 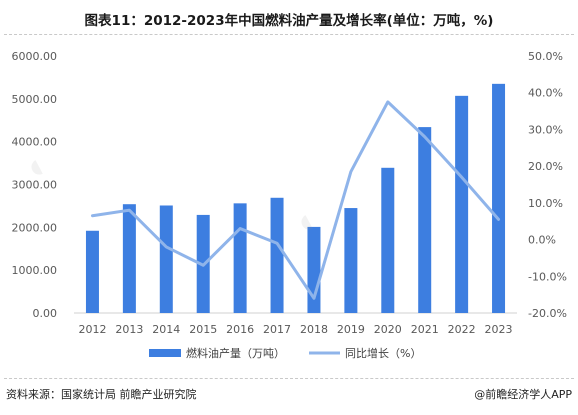 What do you see at coordinates (545, 129) in the screenshot?
I see `y-right-tick-label: 30.0%` at bounding box center [545, 129].